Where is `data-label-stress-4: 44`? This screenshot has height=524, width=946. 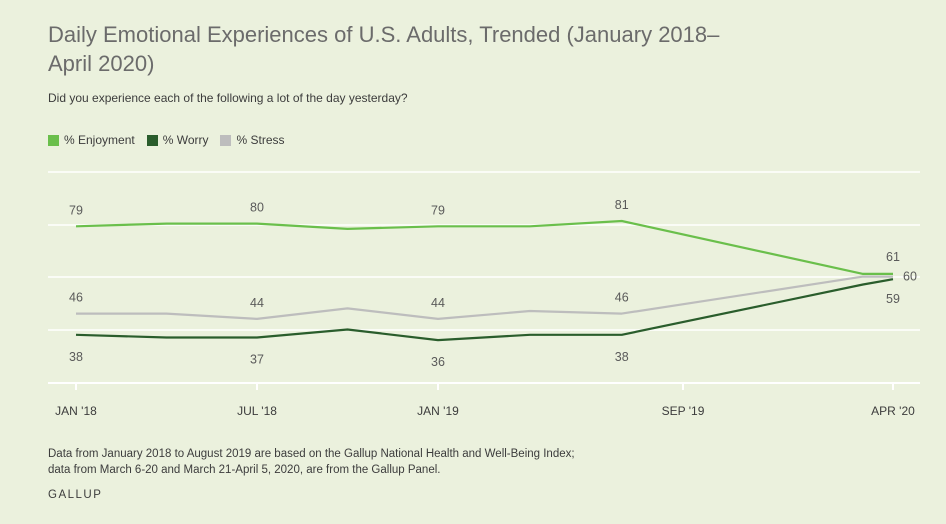
data-label-stress-4: 44 is located at coordinates (438, 303).